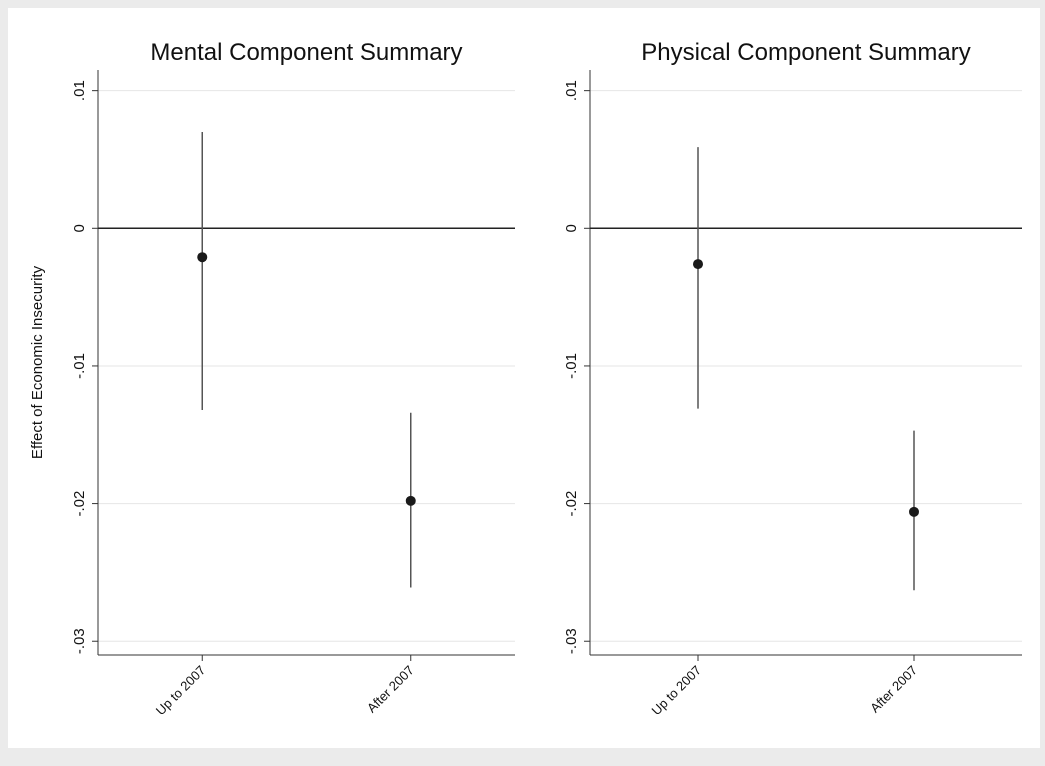  What do you see at coordinates (805, 52) in the screenshot?
I see `chart-title: Physical Component Summary` at bounding box center [805, 52].